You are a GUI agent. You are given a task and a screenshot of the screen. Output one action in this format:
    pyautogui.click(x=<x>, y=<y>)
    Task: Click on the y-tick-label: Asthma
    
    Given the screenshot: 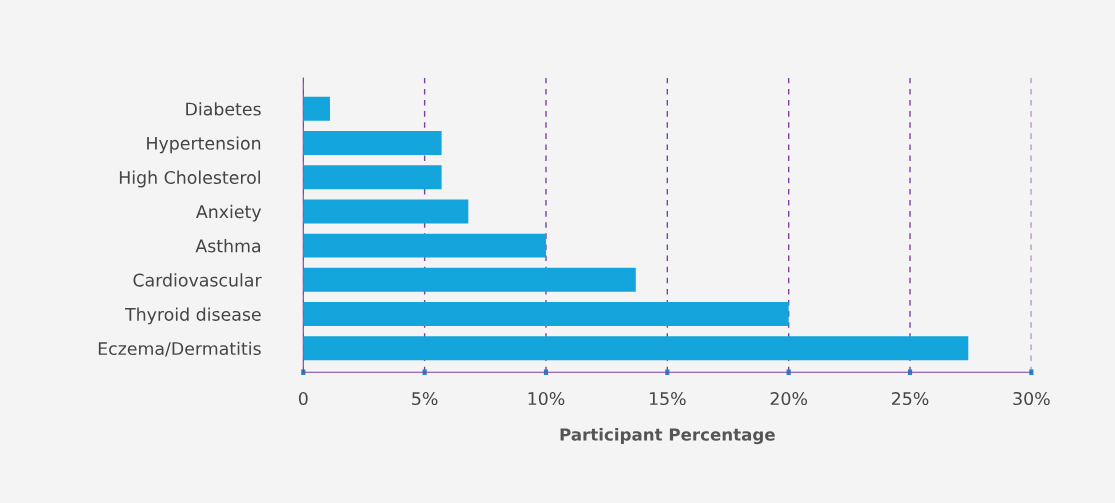 What is the action you would take?
    pyautogui.click(x=228, y=246)
    